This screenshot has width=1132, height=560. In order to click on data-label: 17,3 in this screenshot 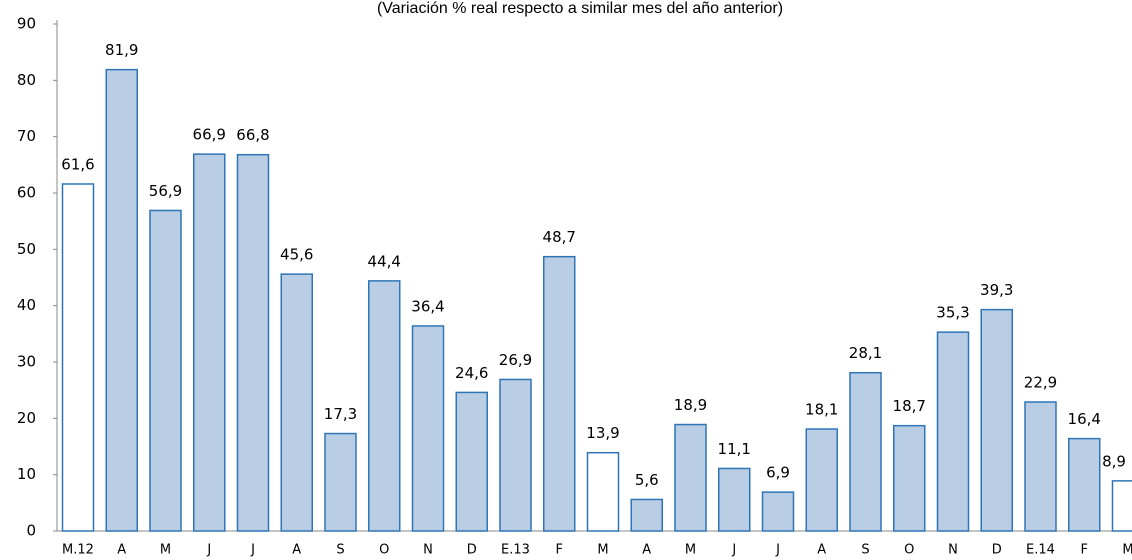, I will do `click(340, 414)`.